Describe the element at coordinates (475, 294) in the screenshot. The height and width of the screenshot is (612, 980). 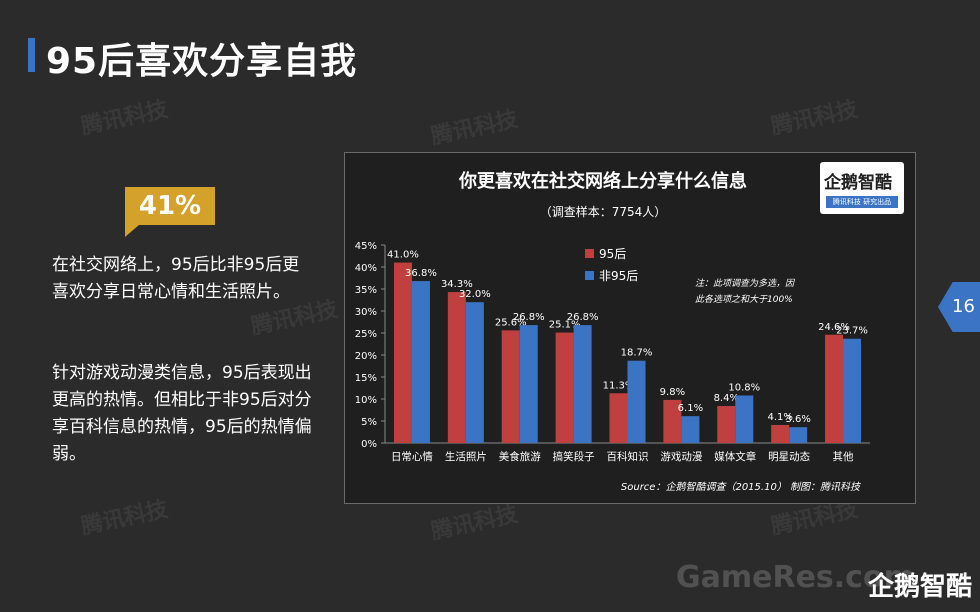
I see `data-label: 32.0%` at that location.